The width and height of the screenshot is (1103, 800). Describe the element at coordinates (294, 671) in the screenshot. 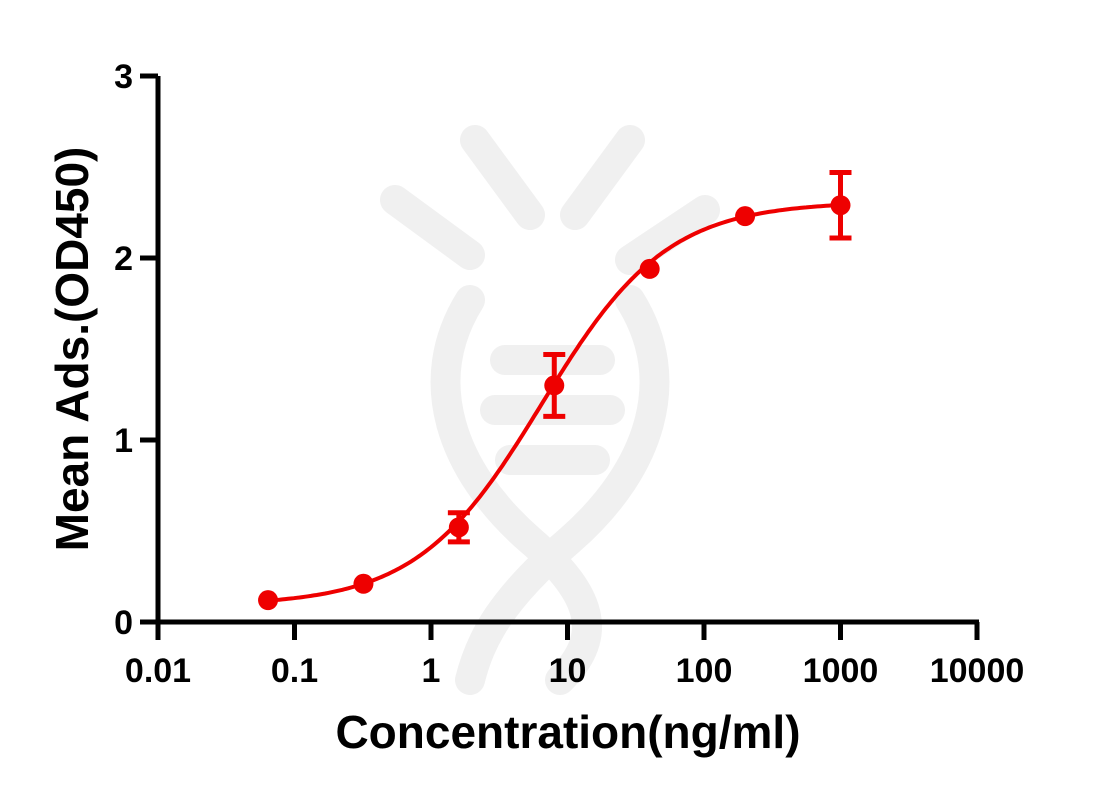

I see `x-tick-label: 0.1` at that location.